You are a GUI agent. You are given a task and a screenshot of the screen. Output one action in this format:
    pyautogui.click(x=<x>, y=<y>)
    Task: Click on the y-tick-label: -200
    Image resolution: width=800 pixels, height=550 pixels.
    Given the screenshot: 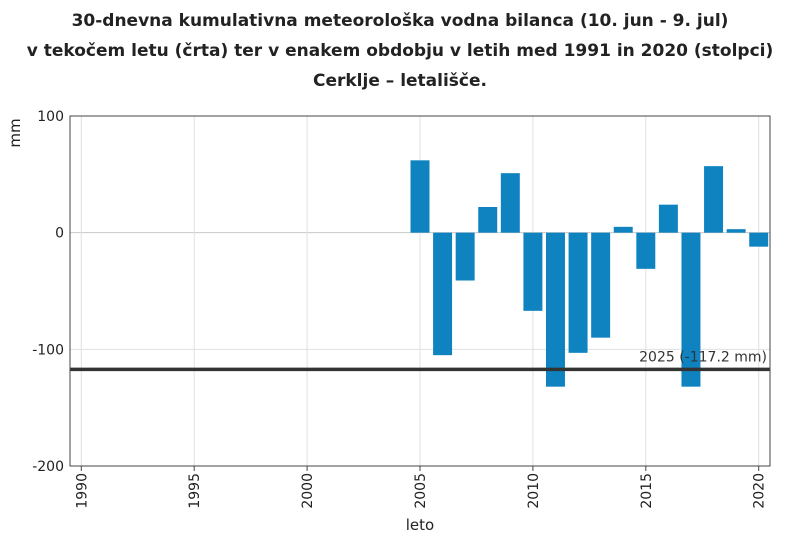 What is the action you would take?
    pyautogui.click(x=48, y=467)
    